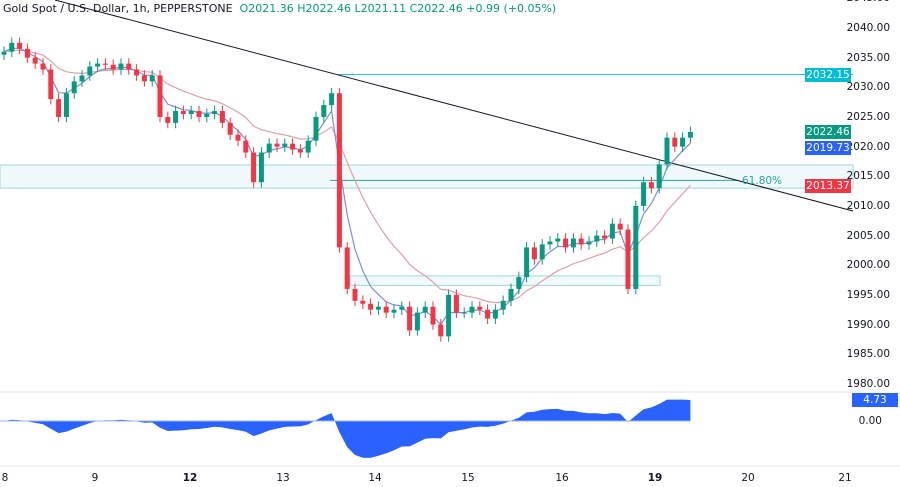 Image resolution: width=900 pixels, height=487 pixels. What do you see at coordinates (868, 324) in the screenshot?
I see `price-axis-label: 1990.00` at bounding box center [868, 324].